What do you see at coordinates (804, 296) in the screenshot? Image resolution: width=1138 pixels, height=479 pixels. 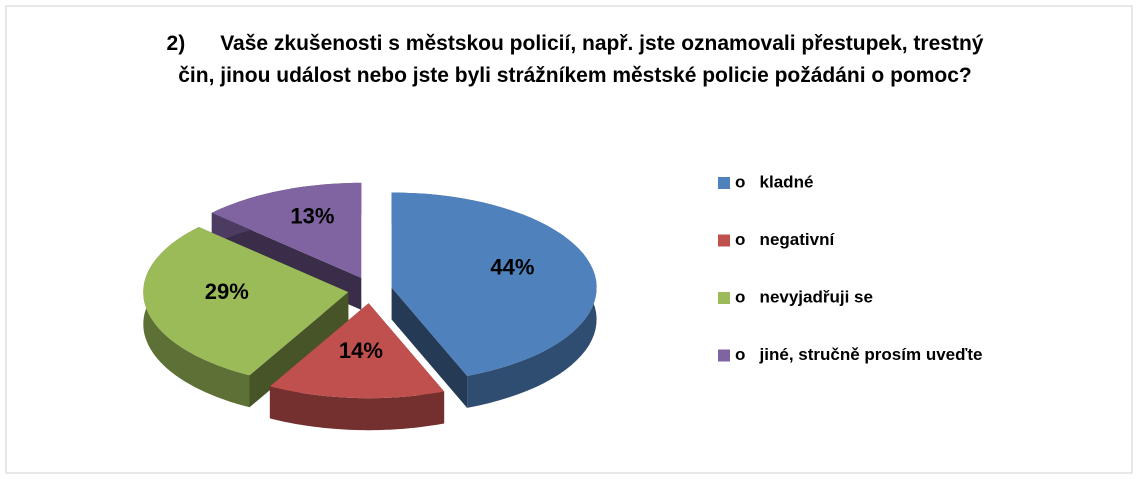 I see `legend-label: o nevyjadřuji se` at bounding box center [804, 296].